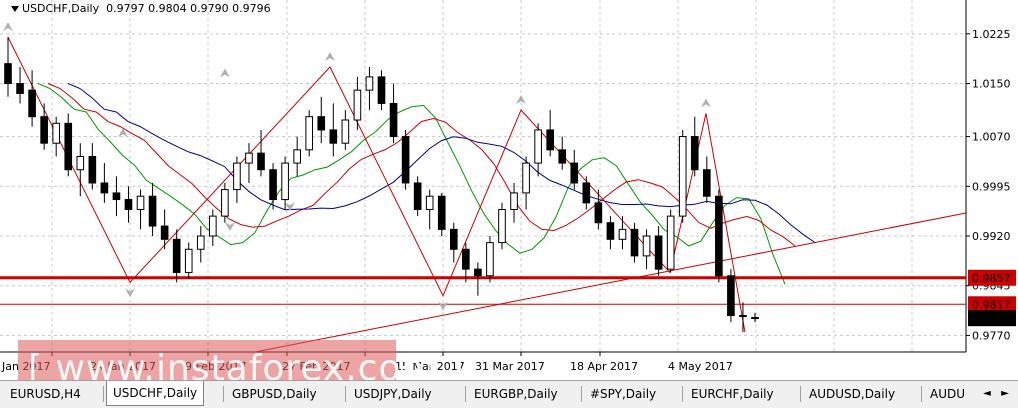 The image size is (1018, 408). Describe the element at coordinates (991, 236) in the screenshot. I see `price-tick-label: 0.9920` at that location.